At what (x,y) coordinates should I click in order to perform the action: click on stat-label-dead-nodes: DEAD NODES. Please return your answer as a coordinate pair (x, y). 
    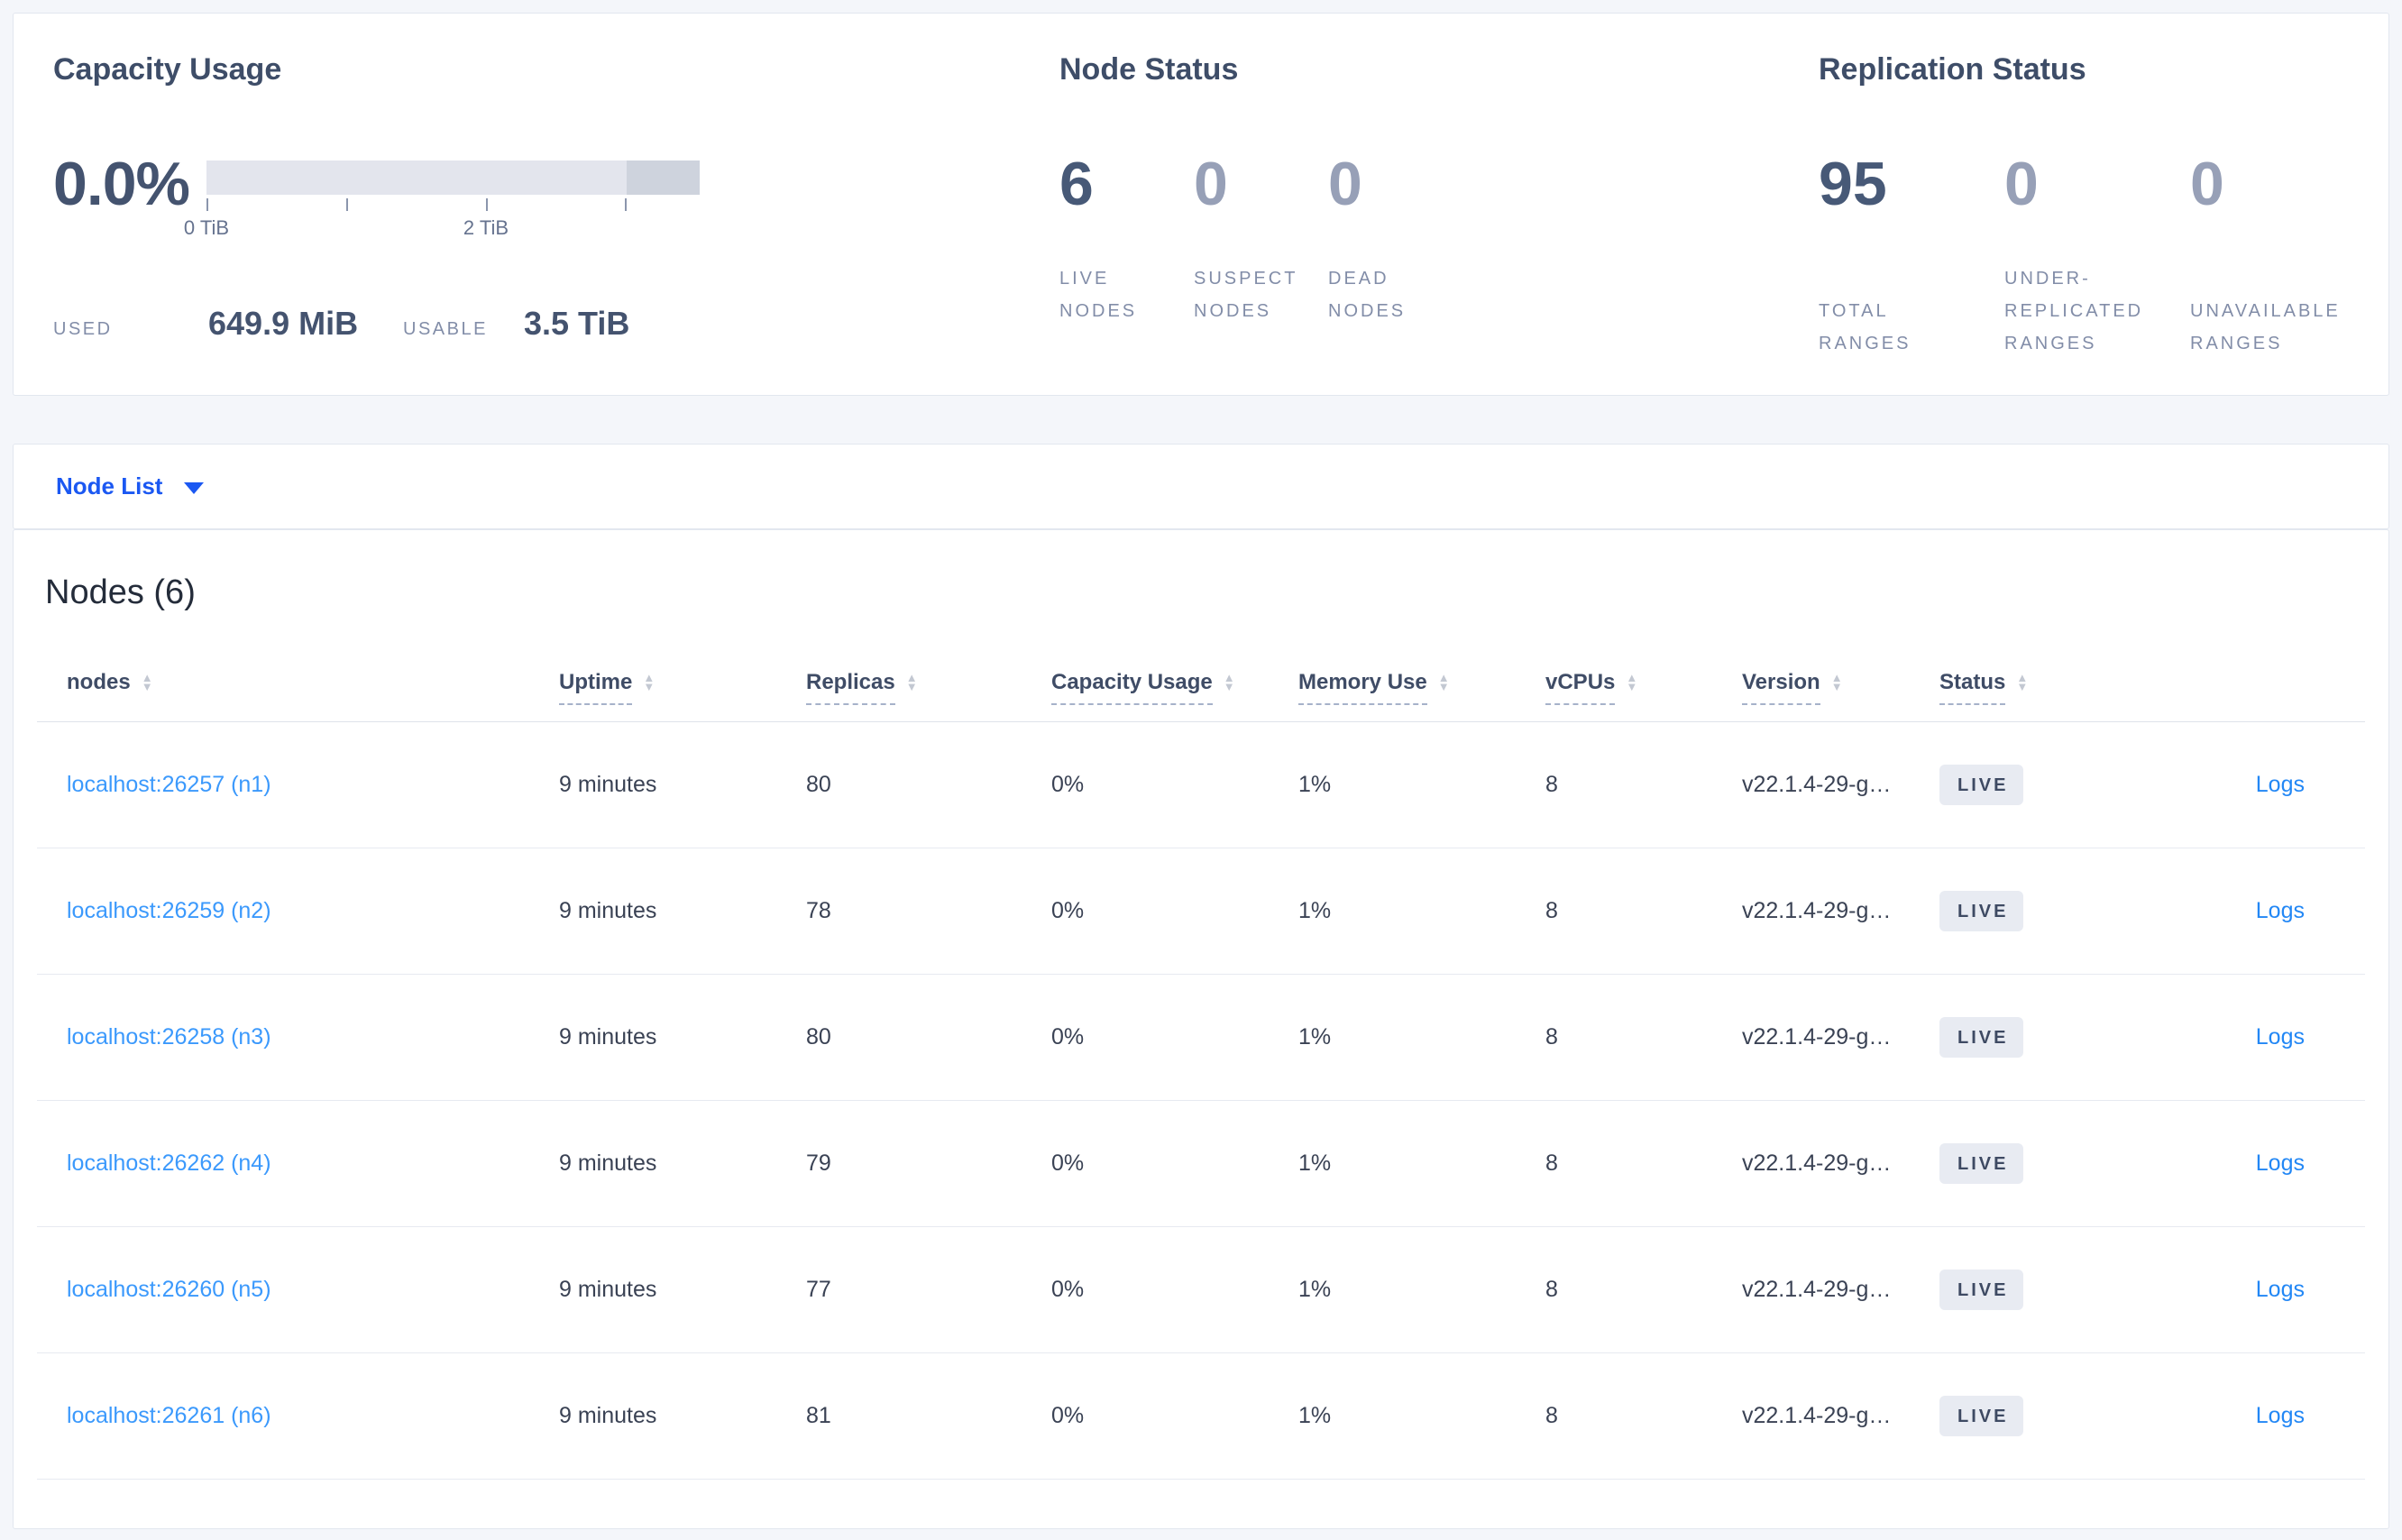
    Looking at the image, I should click on (1395, 294).